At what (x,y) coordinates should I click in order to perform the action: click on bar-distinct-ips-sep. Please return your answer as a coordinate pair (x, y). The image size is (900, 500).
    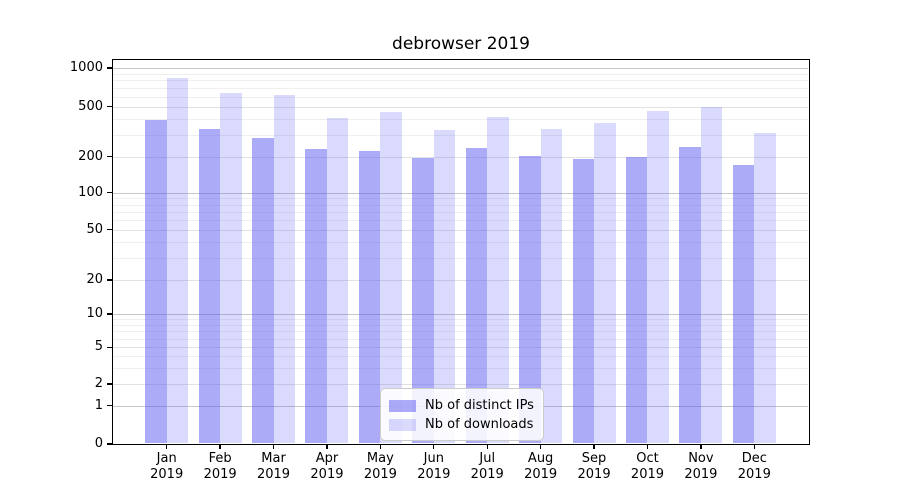
    Looking at the image, I should click on (583, 300).